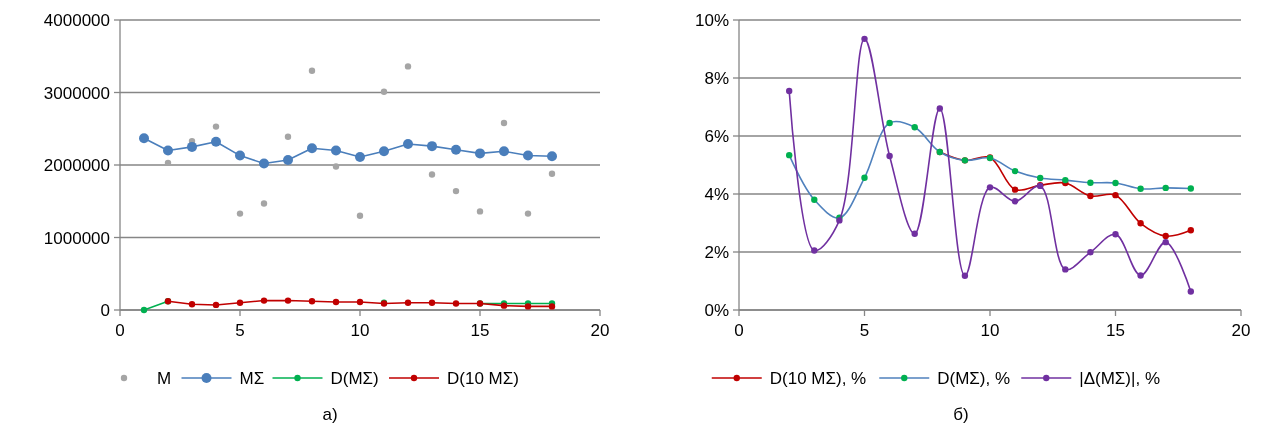 This screenshot has width=1262, height=434. I want to click on y-tick-label: 8%, so click(716, 78).